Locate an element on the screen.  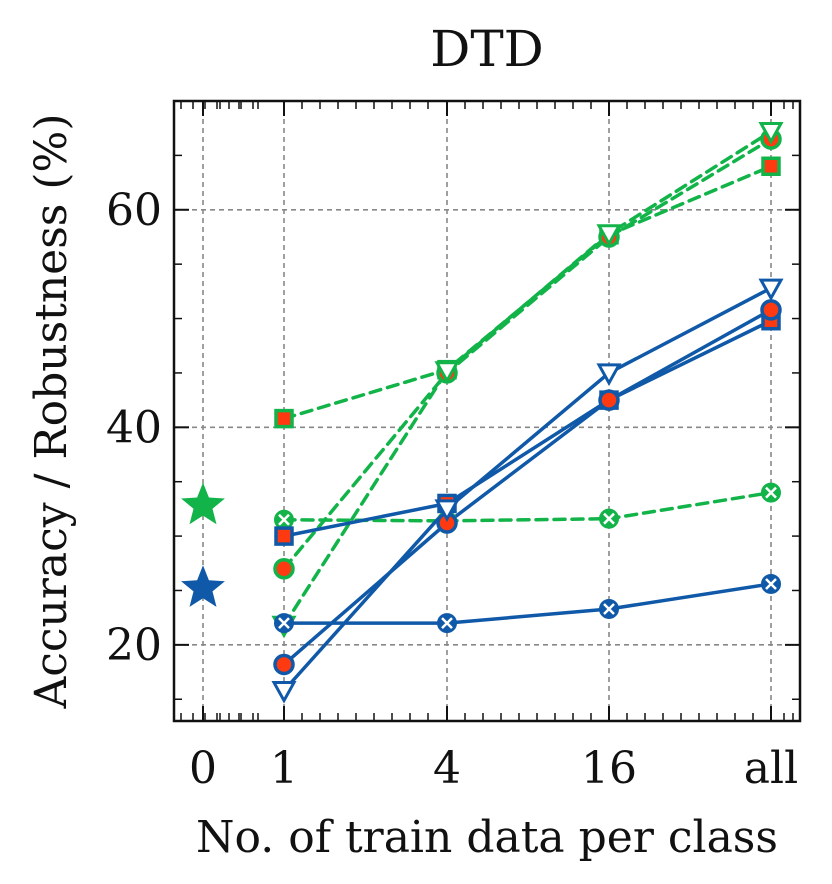
x-tick-label: all is located at coordinates (771, 768).